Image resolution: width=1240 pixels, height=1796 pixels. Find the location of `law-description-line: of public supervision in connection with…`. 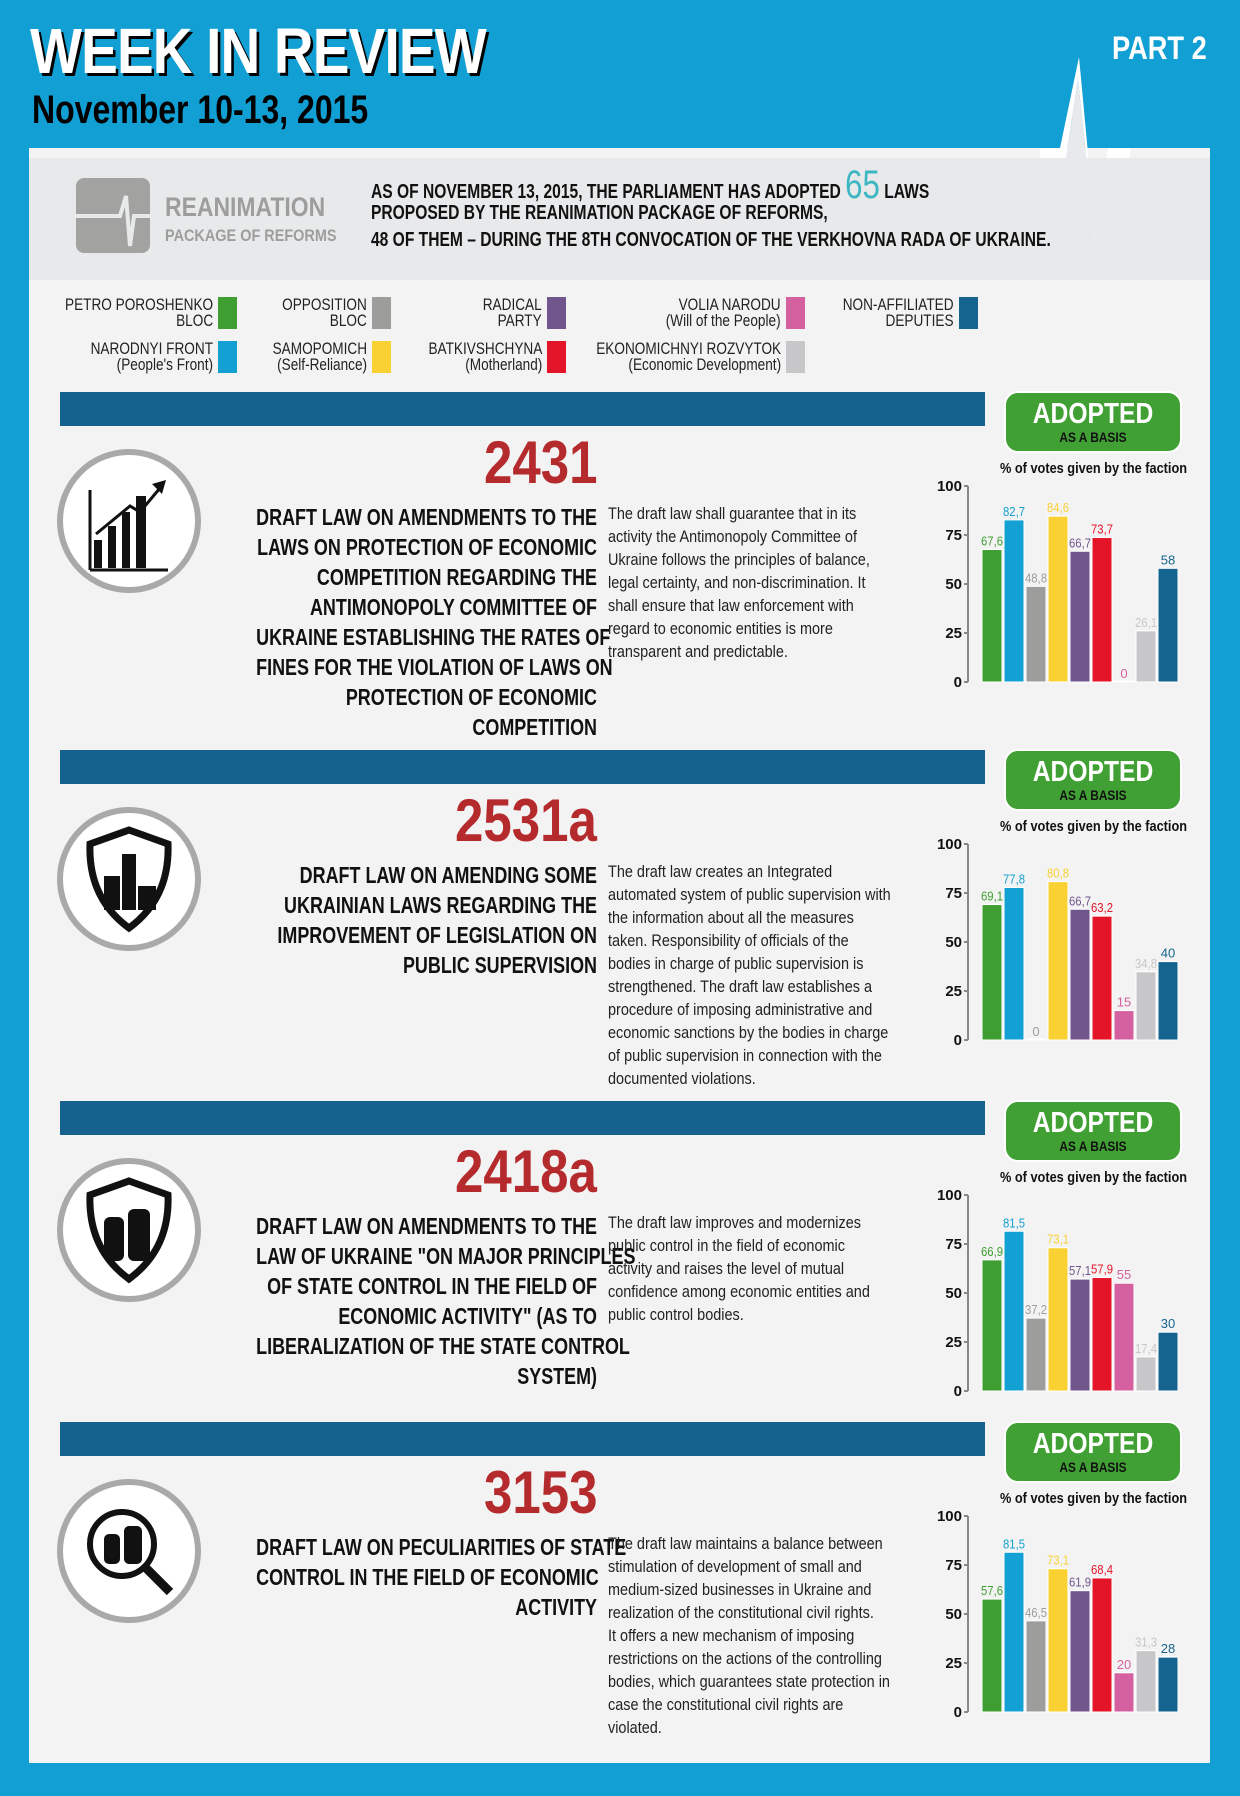

law-description-line: of public supervision in connection with… is located at coordinates (745, 1055).